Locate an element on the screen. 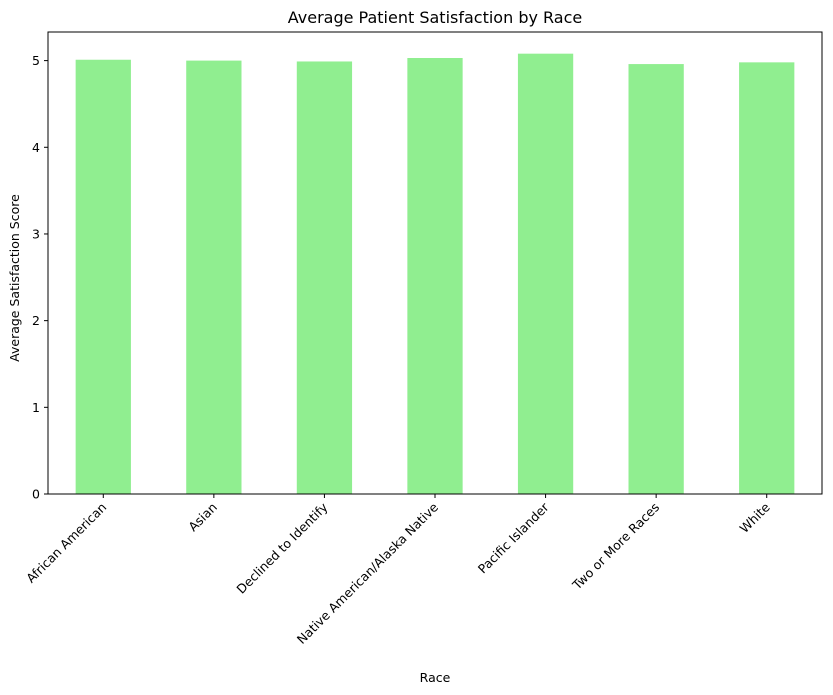 This screenshot has height=695, width=833. x-tick-label: Pacific Islander is located at coordinates (513, 537).